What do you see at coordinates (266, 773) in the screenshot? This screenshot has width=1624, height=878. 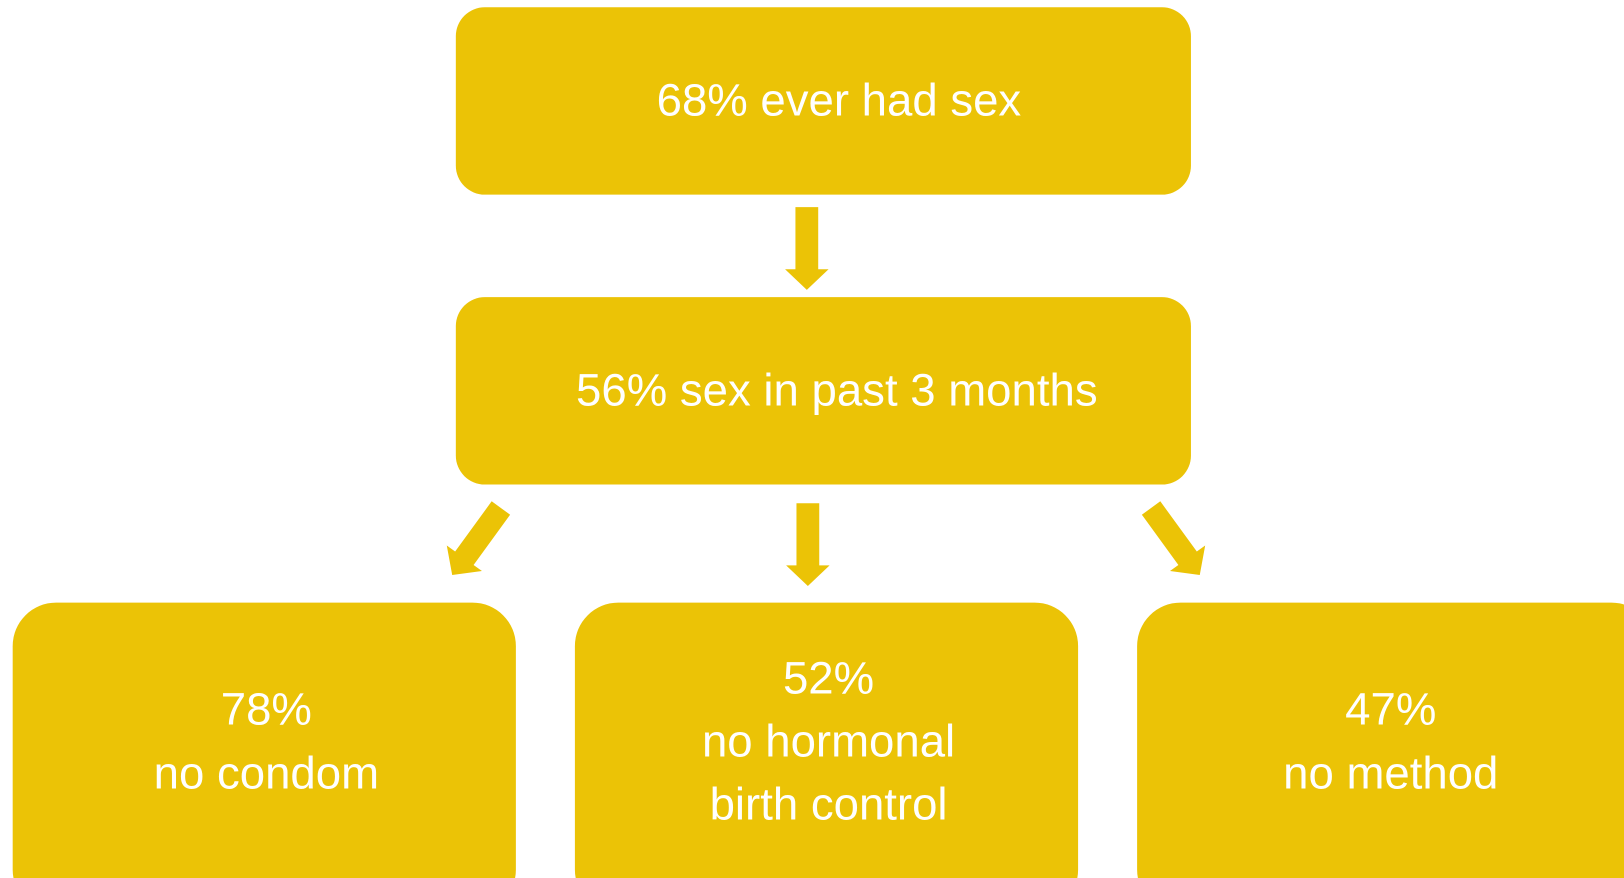 I see `node-label: no condom` at bounding box center [266, 773].